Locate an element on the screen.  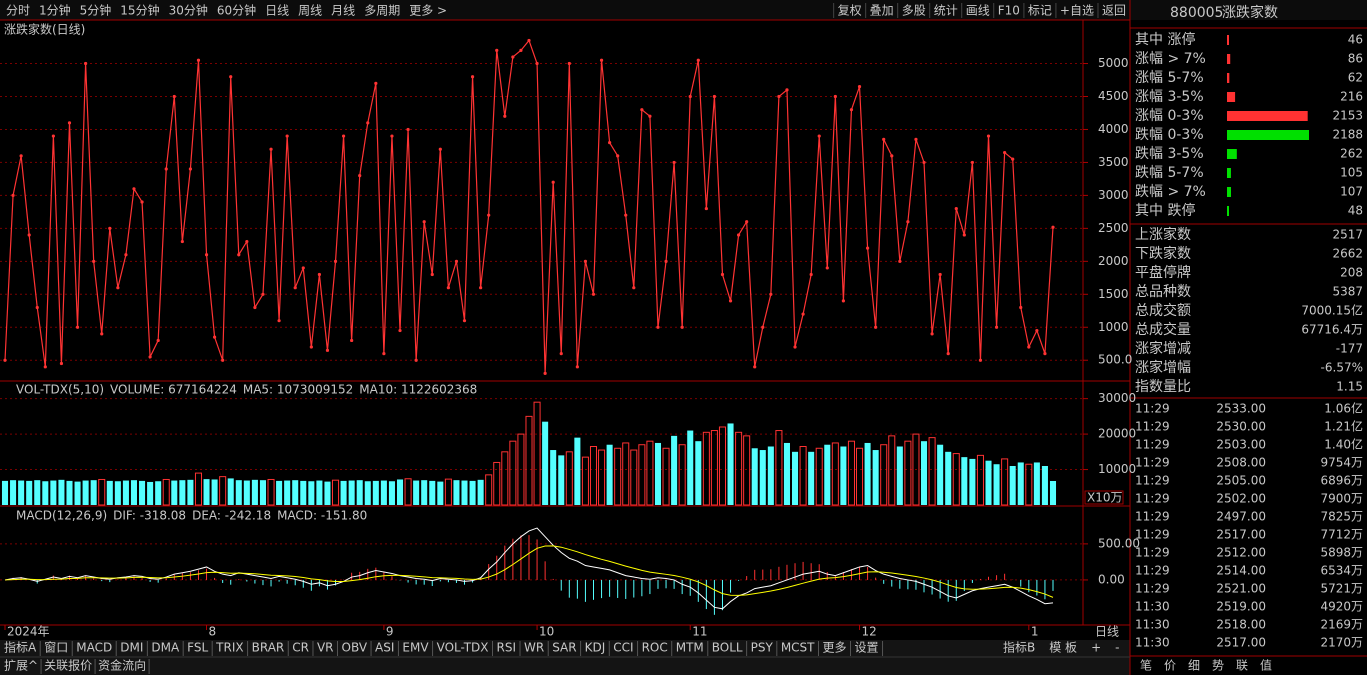
indicator-tab: CCI is located at coordinates (623, 648).